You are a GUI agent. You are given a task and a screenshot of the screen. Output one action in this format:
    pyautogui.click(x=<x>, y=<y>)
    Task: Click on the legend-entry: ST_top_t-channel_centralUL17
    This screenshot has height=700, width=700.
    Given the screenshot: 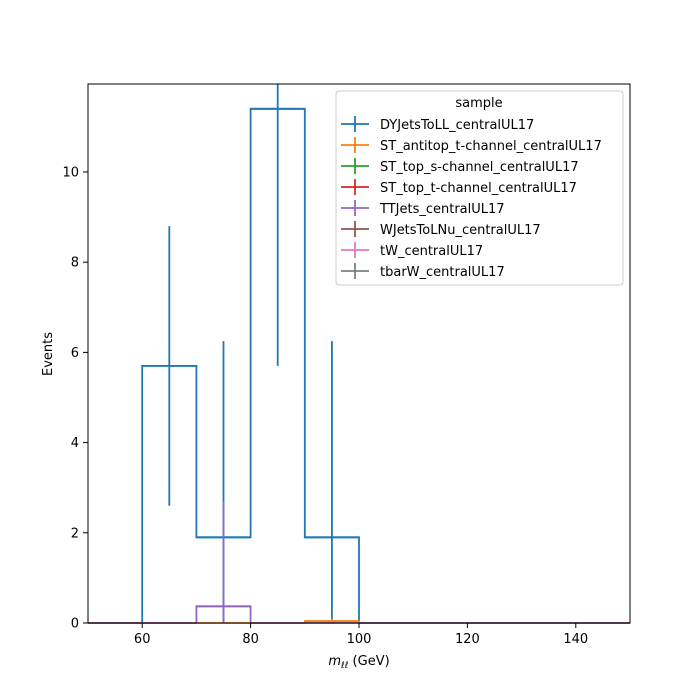 What is the action you would take?
    pyautogui.click(x=459, y=187)
    